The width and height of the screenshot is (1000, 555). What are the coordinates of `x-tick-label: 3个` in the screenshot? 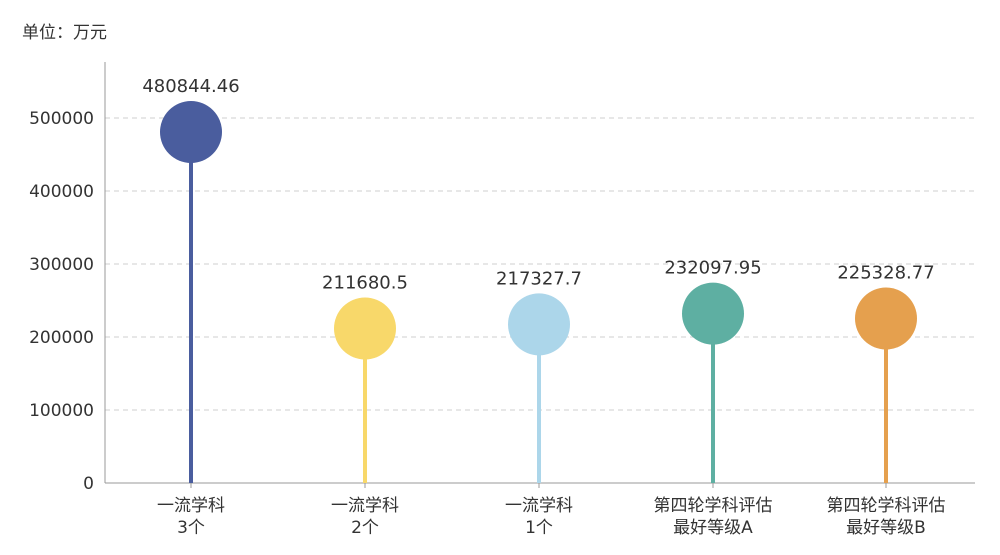 It's located at (191, 528).